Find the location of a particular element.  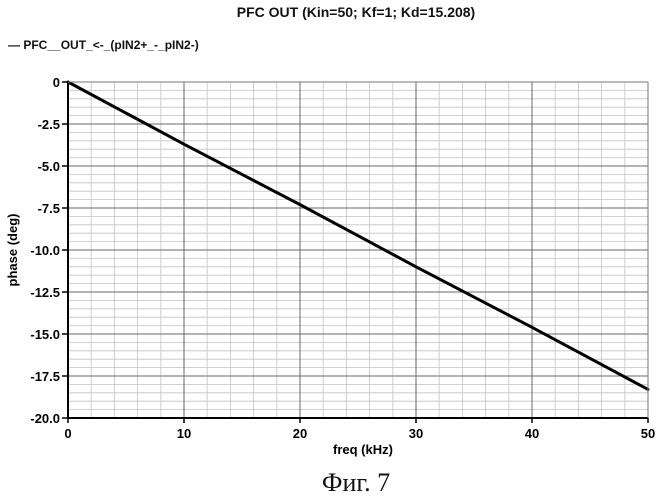

y-tick-label: -15.0 is located at coordinates (45, 334).